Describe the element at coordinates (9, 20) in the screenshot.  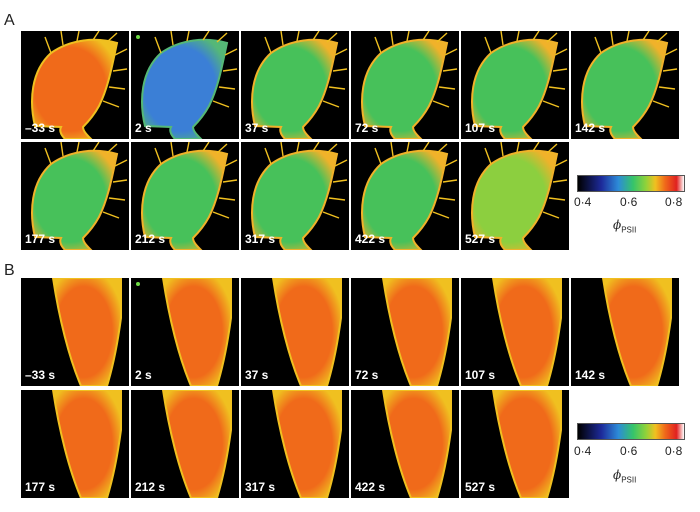
I see `panel-a-label: A` at that location.